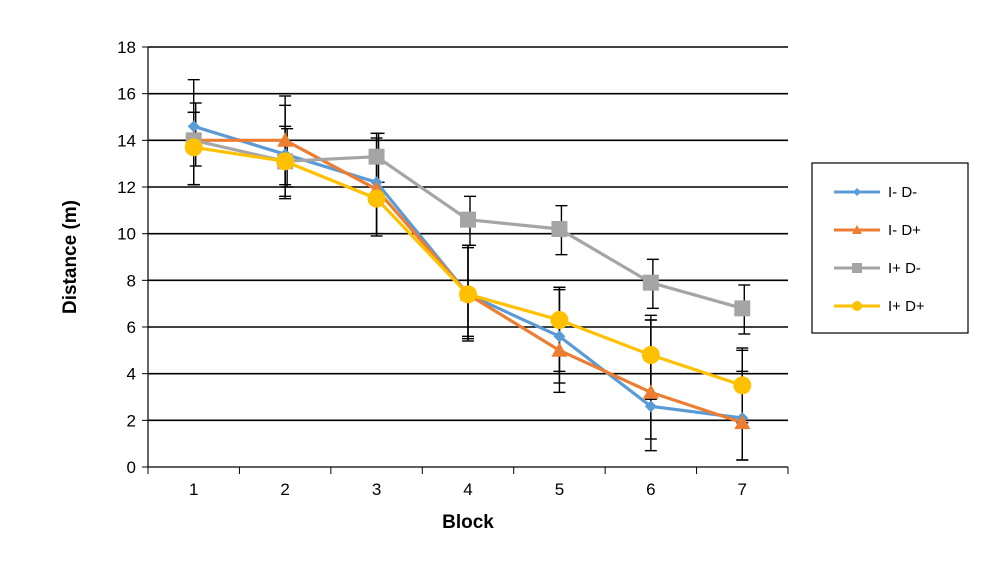 This screenshot has height=584, width=1003. Describe the element at coordinates (126, 47) in the screenshot. I see `y-tick-label: 18` at that location.